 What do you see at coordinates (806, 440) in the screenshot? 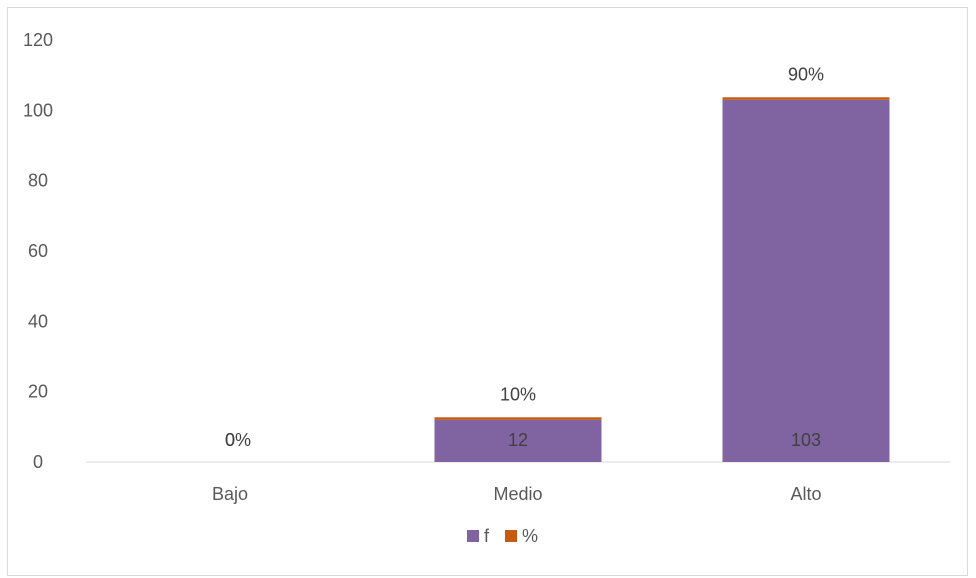
I see `data-label-f: 103` at bounding box center [806, 440].